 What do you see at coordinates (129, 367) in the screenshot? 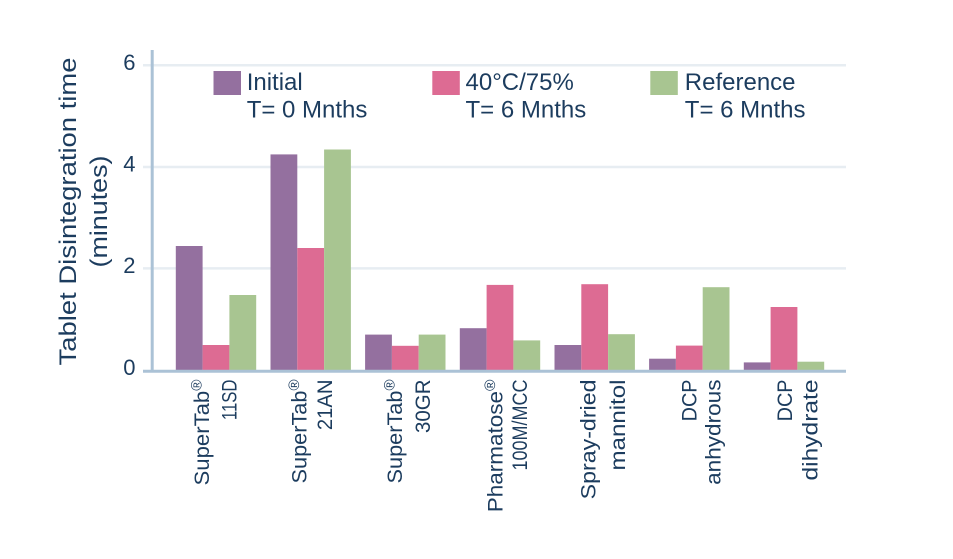
I see `svg-text: 0` at bounding box center [129, 367].